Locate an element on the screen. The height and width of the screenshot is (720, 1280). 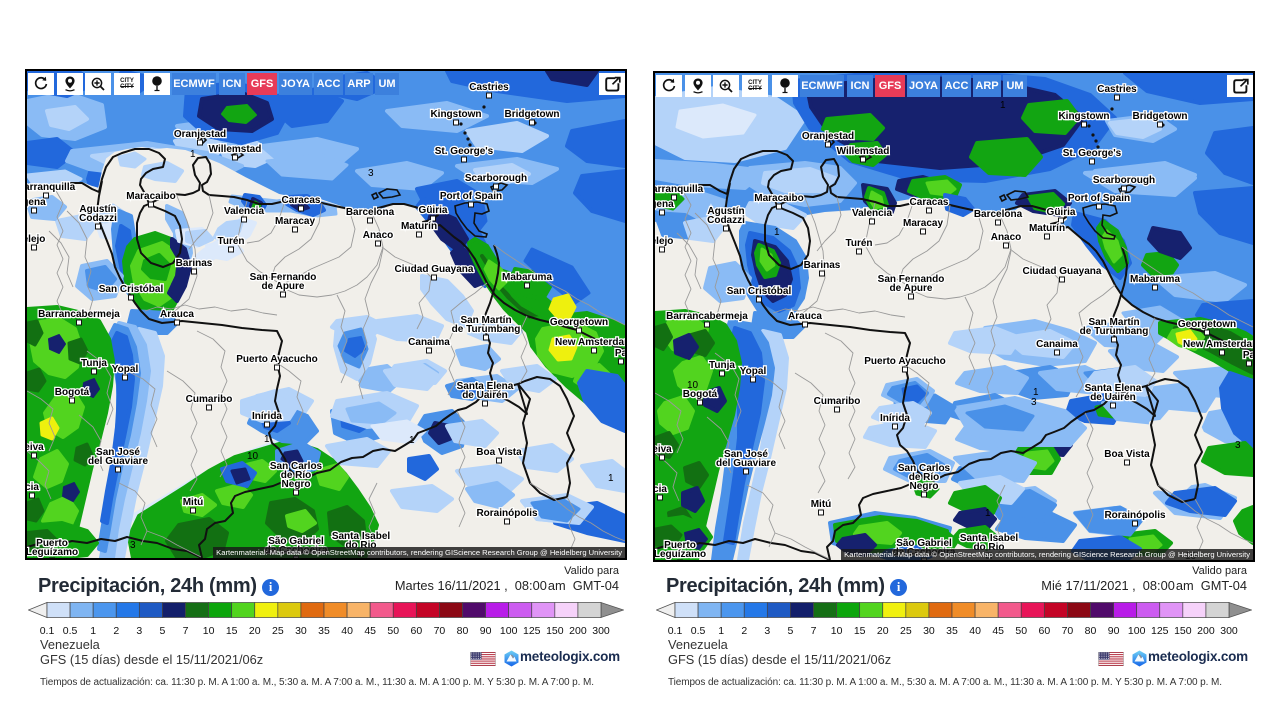
svg-text: Maracay is located at coordinates (295, 221).